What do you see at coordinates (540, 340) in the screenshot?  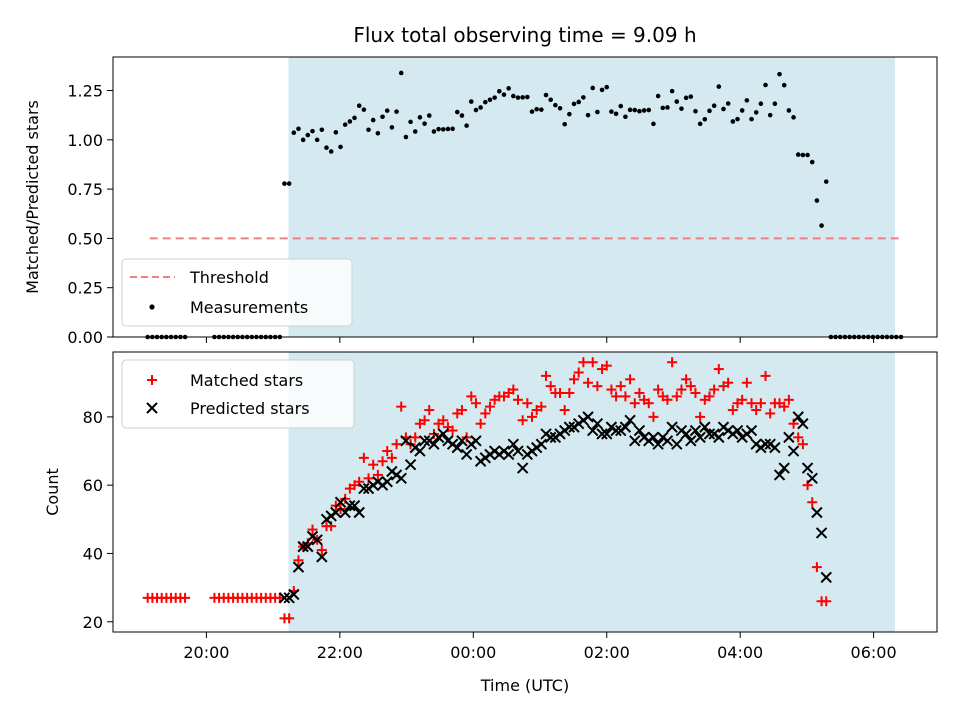 I see `top-x-ticks` at bounding box center [540, 340].